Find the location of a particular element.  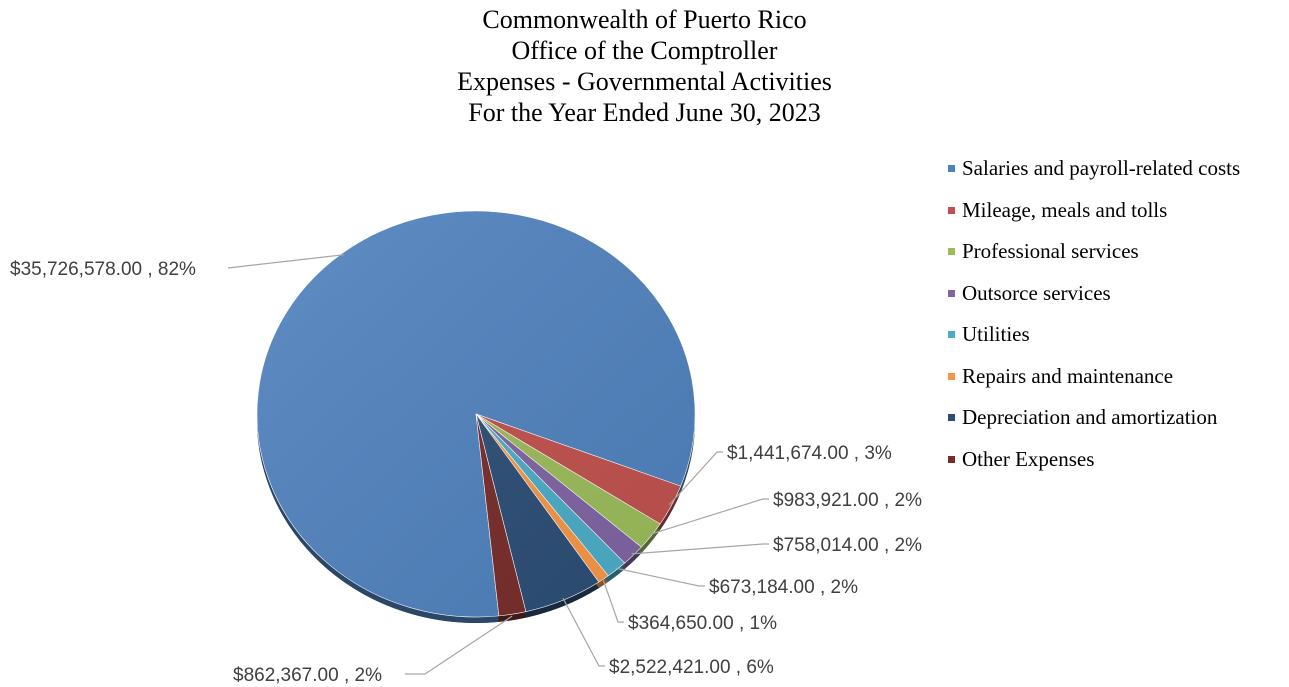

data-label: $862,367.00 , 2% is located at coordinates (307, 675).